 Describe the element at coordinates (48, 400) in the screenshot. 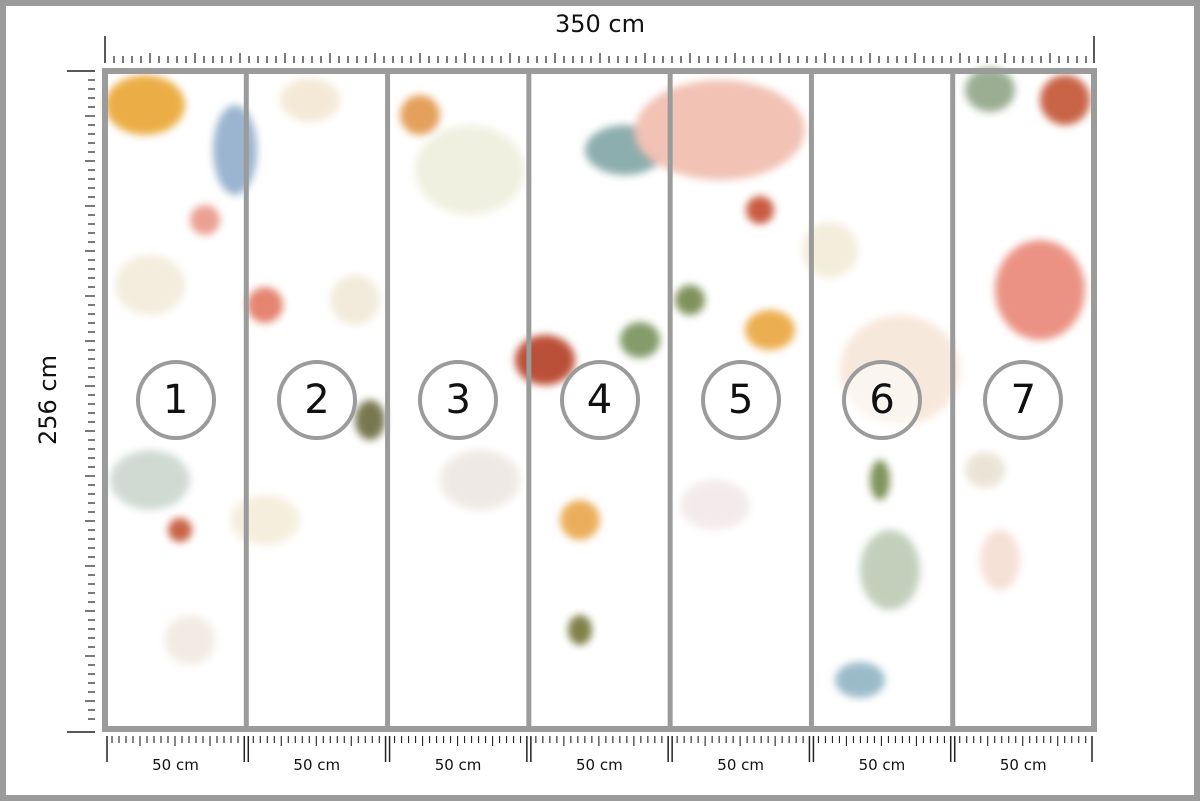

I see `height-label: 256 cm` at that location.